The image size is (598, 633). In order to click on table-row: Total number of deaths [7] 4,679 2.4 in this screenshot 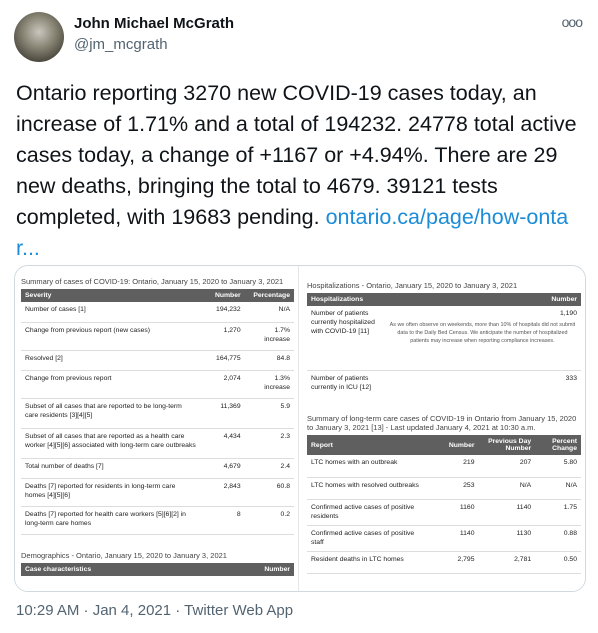, I will do `click(157, 468)`.